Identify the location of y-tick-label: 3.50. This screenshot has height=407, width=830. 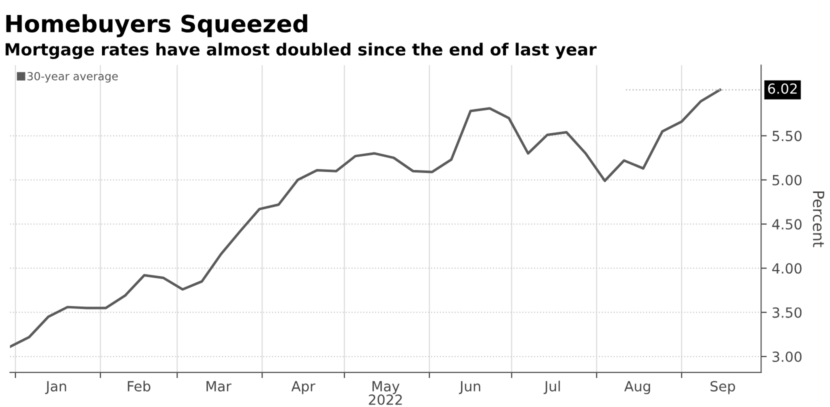
(787, 312).